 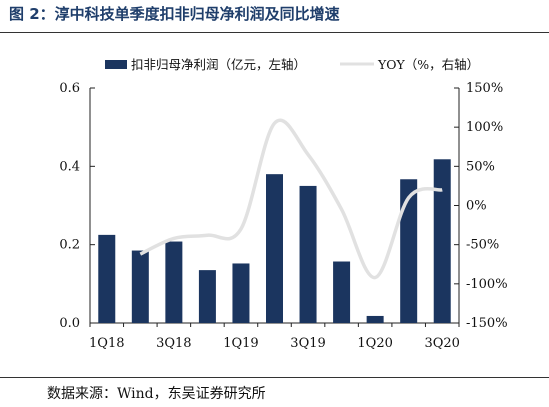 What do you see at coordinates (487, 284) in the screenshot?
I see `right-axis-tick-label: -100%` at bounding box center [487, 284].